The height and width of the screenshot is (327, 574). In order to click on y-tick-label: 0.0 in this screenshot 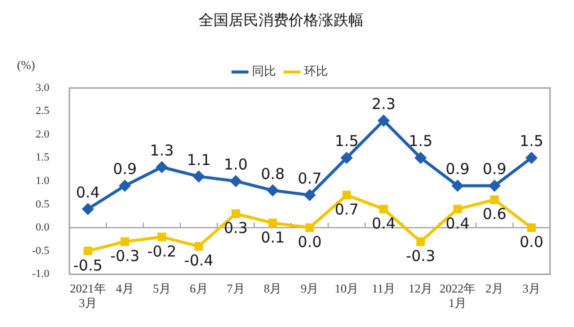, I will do `click(43, 228)`.